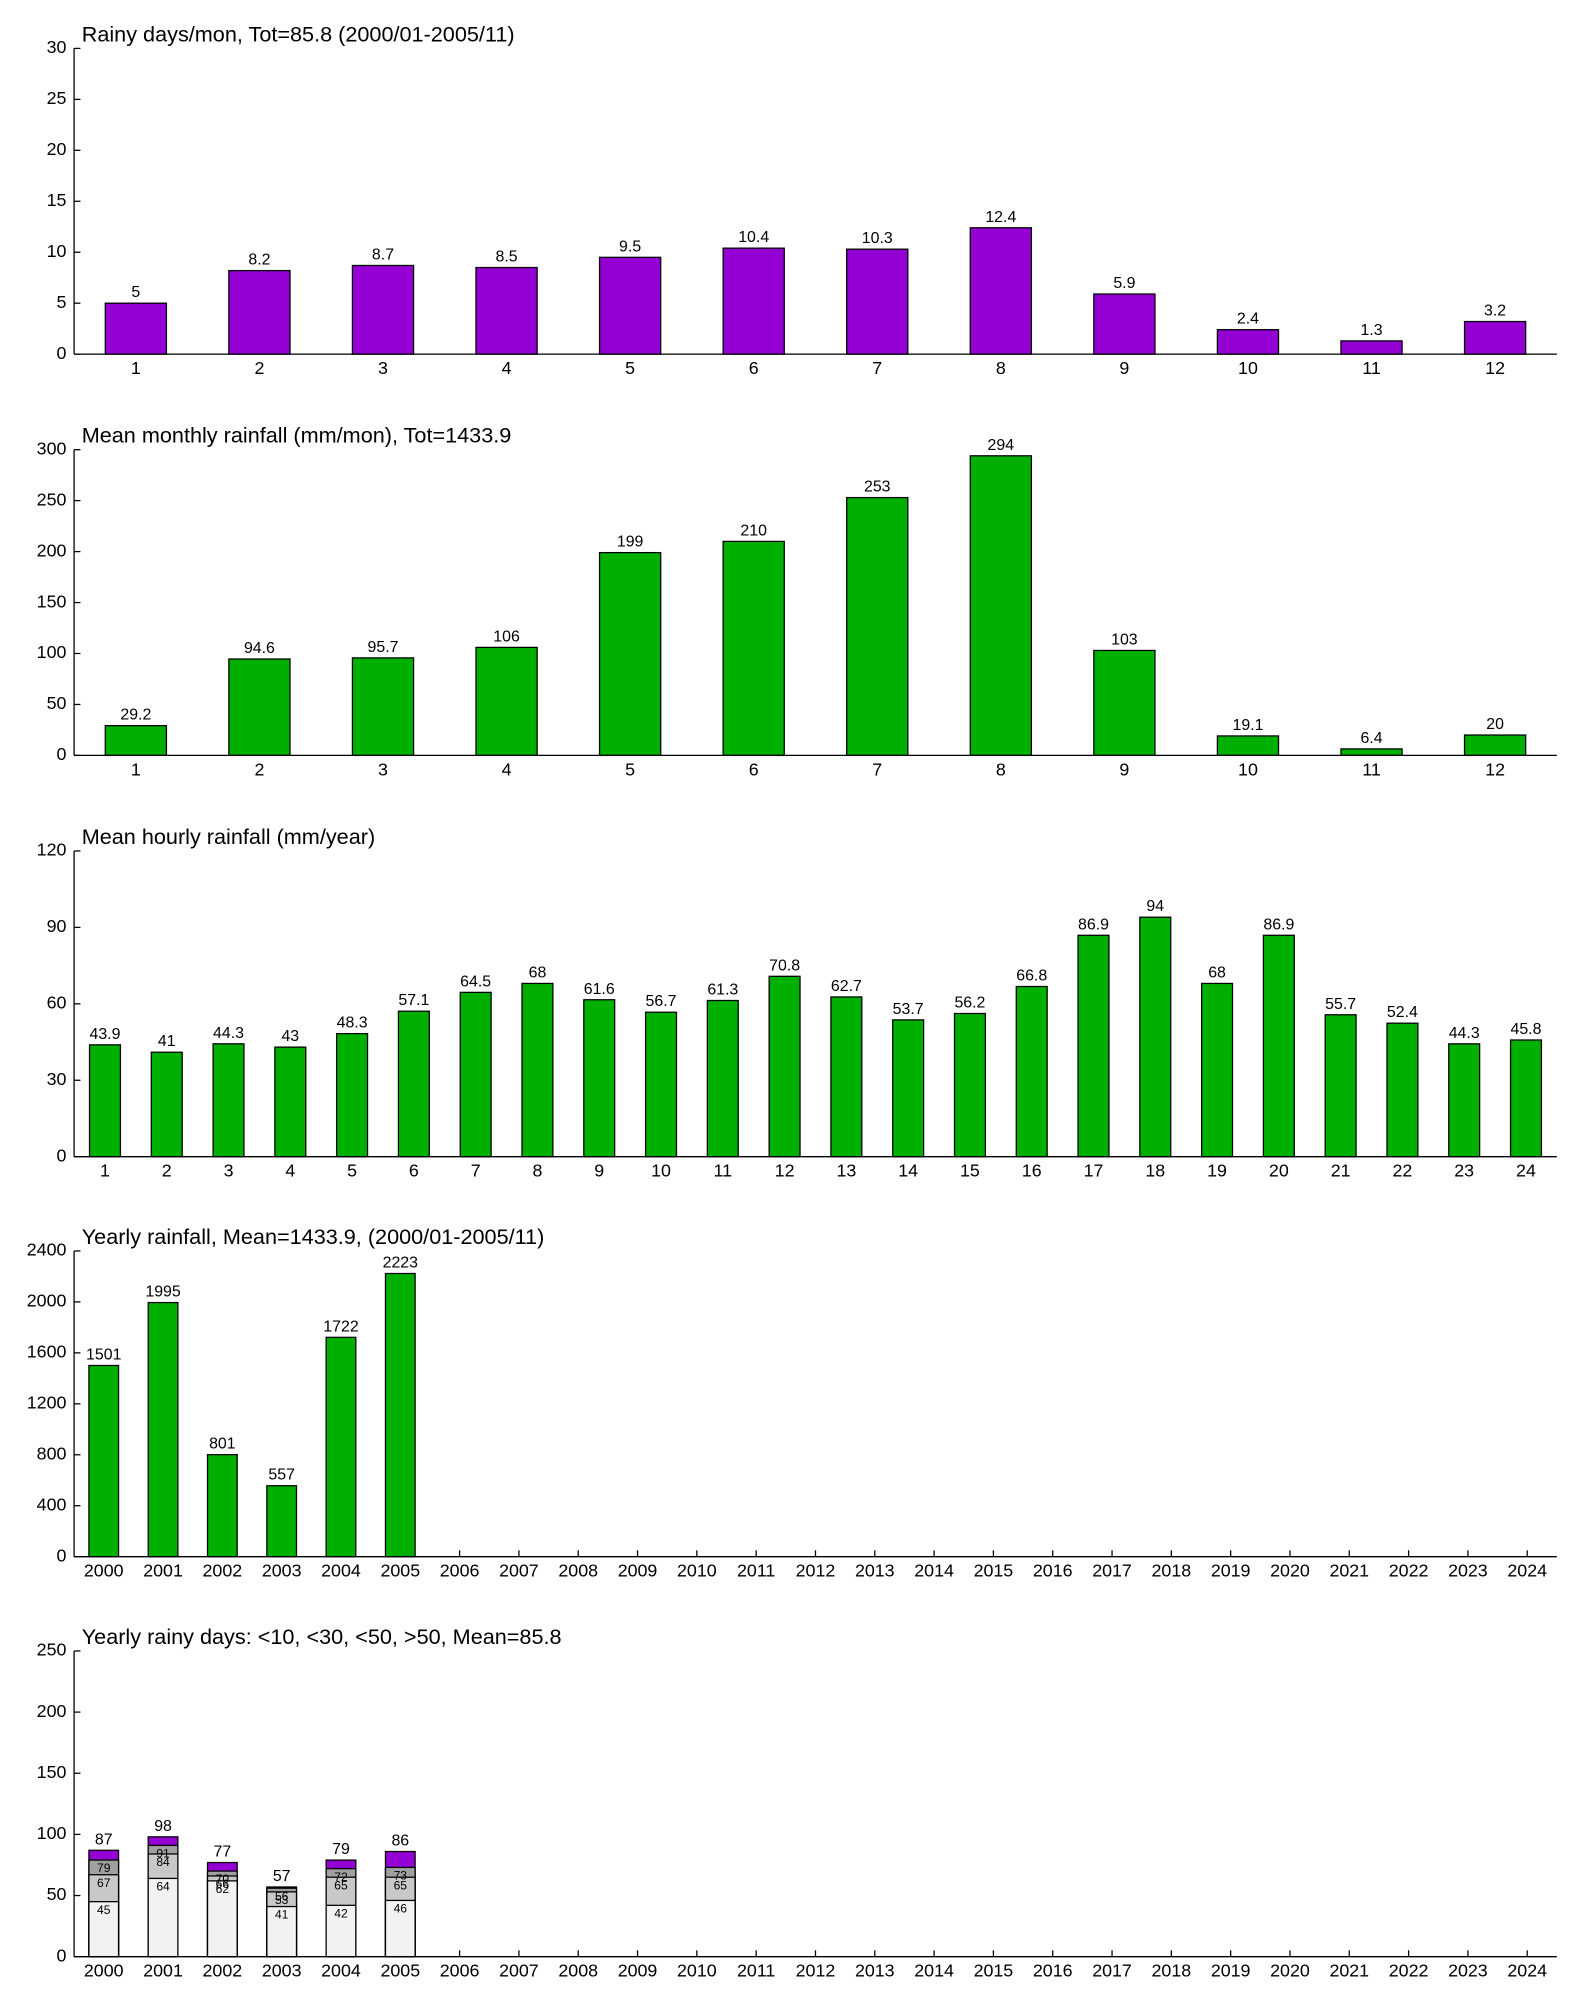 The height and width of the screenshot is (2000, 1580). What do you see at coordinates (135, 715) in the screenshot?
I see `value-label: 29.2` at bounding box center [135, 715].